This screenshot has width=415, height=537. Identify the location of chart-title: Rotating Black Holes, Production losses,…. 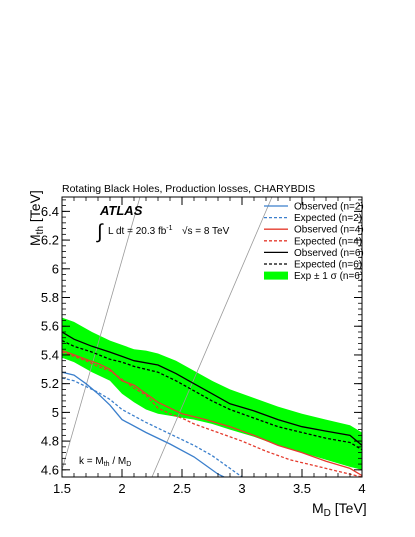
(188, 189).